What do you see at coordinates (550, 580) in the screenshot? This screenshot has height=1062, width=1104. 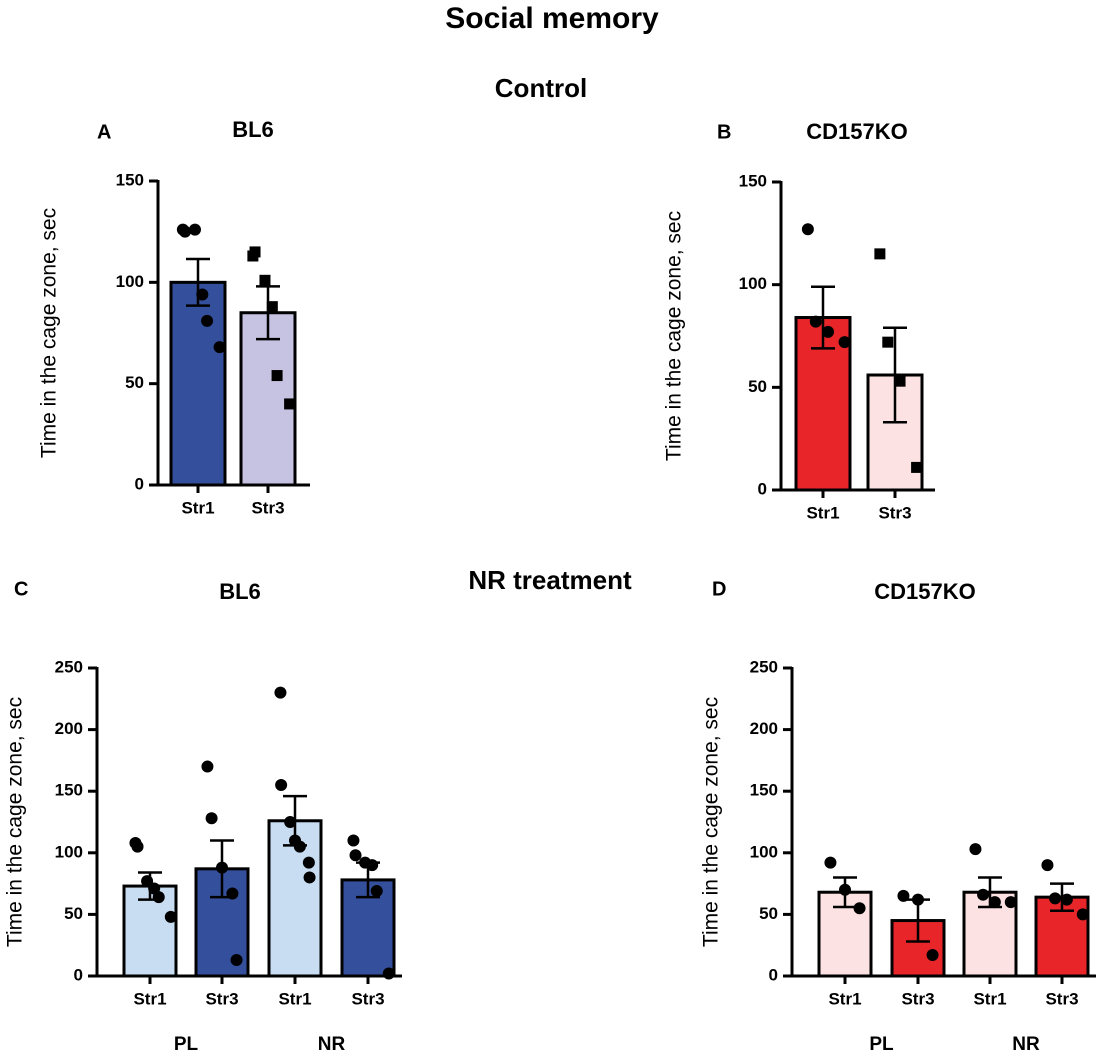 I see `section-title: NR treatment` at bounding box center [550, 580].